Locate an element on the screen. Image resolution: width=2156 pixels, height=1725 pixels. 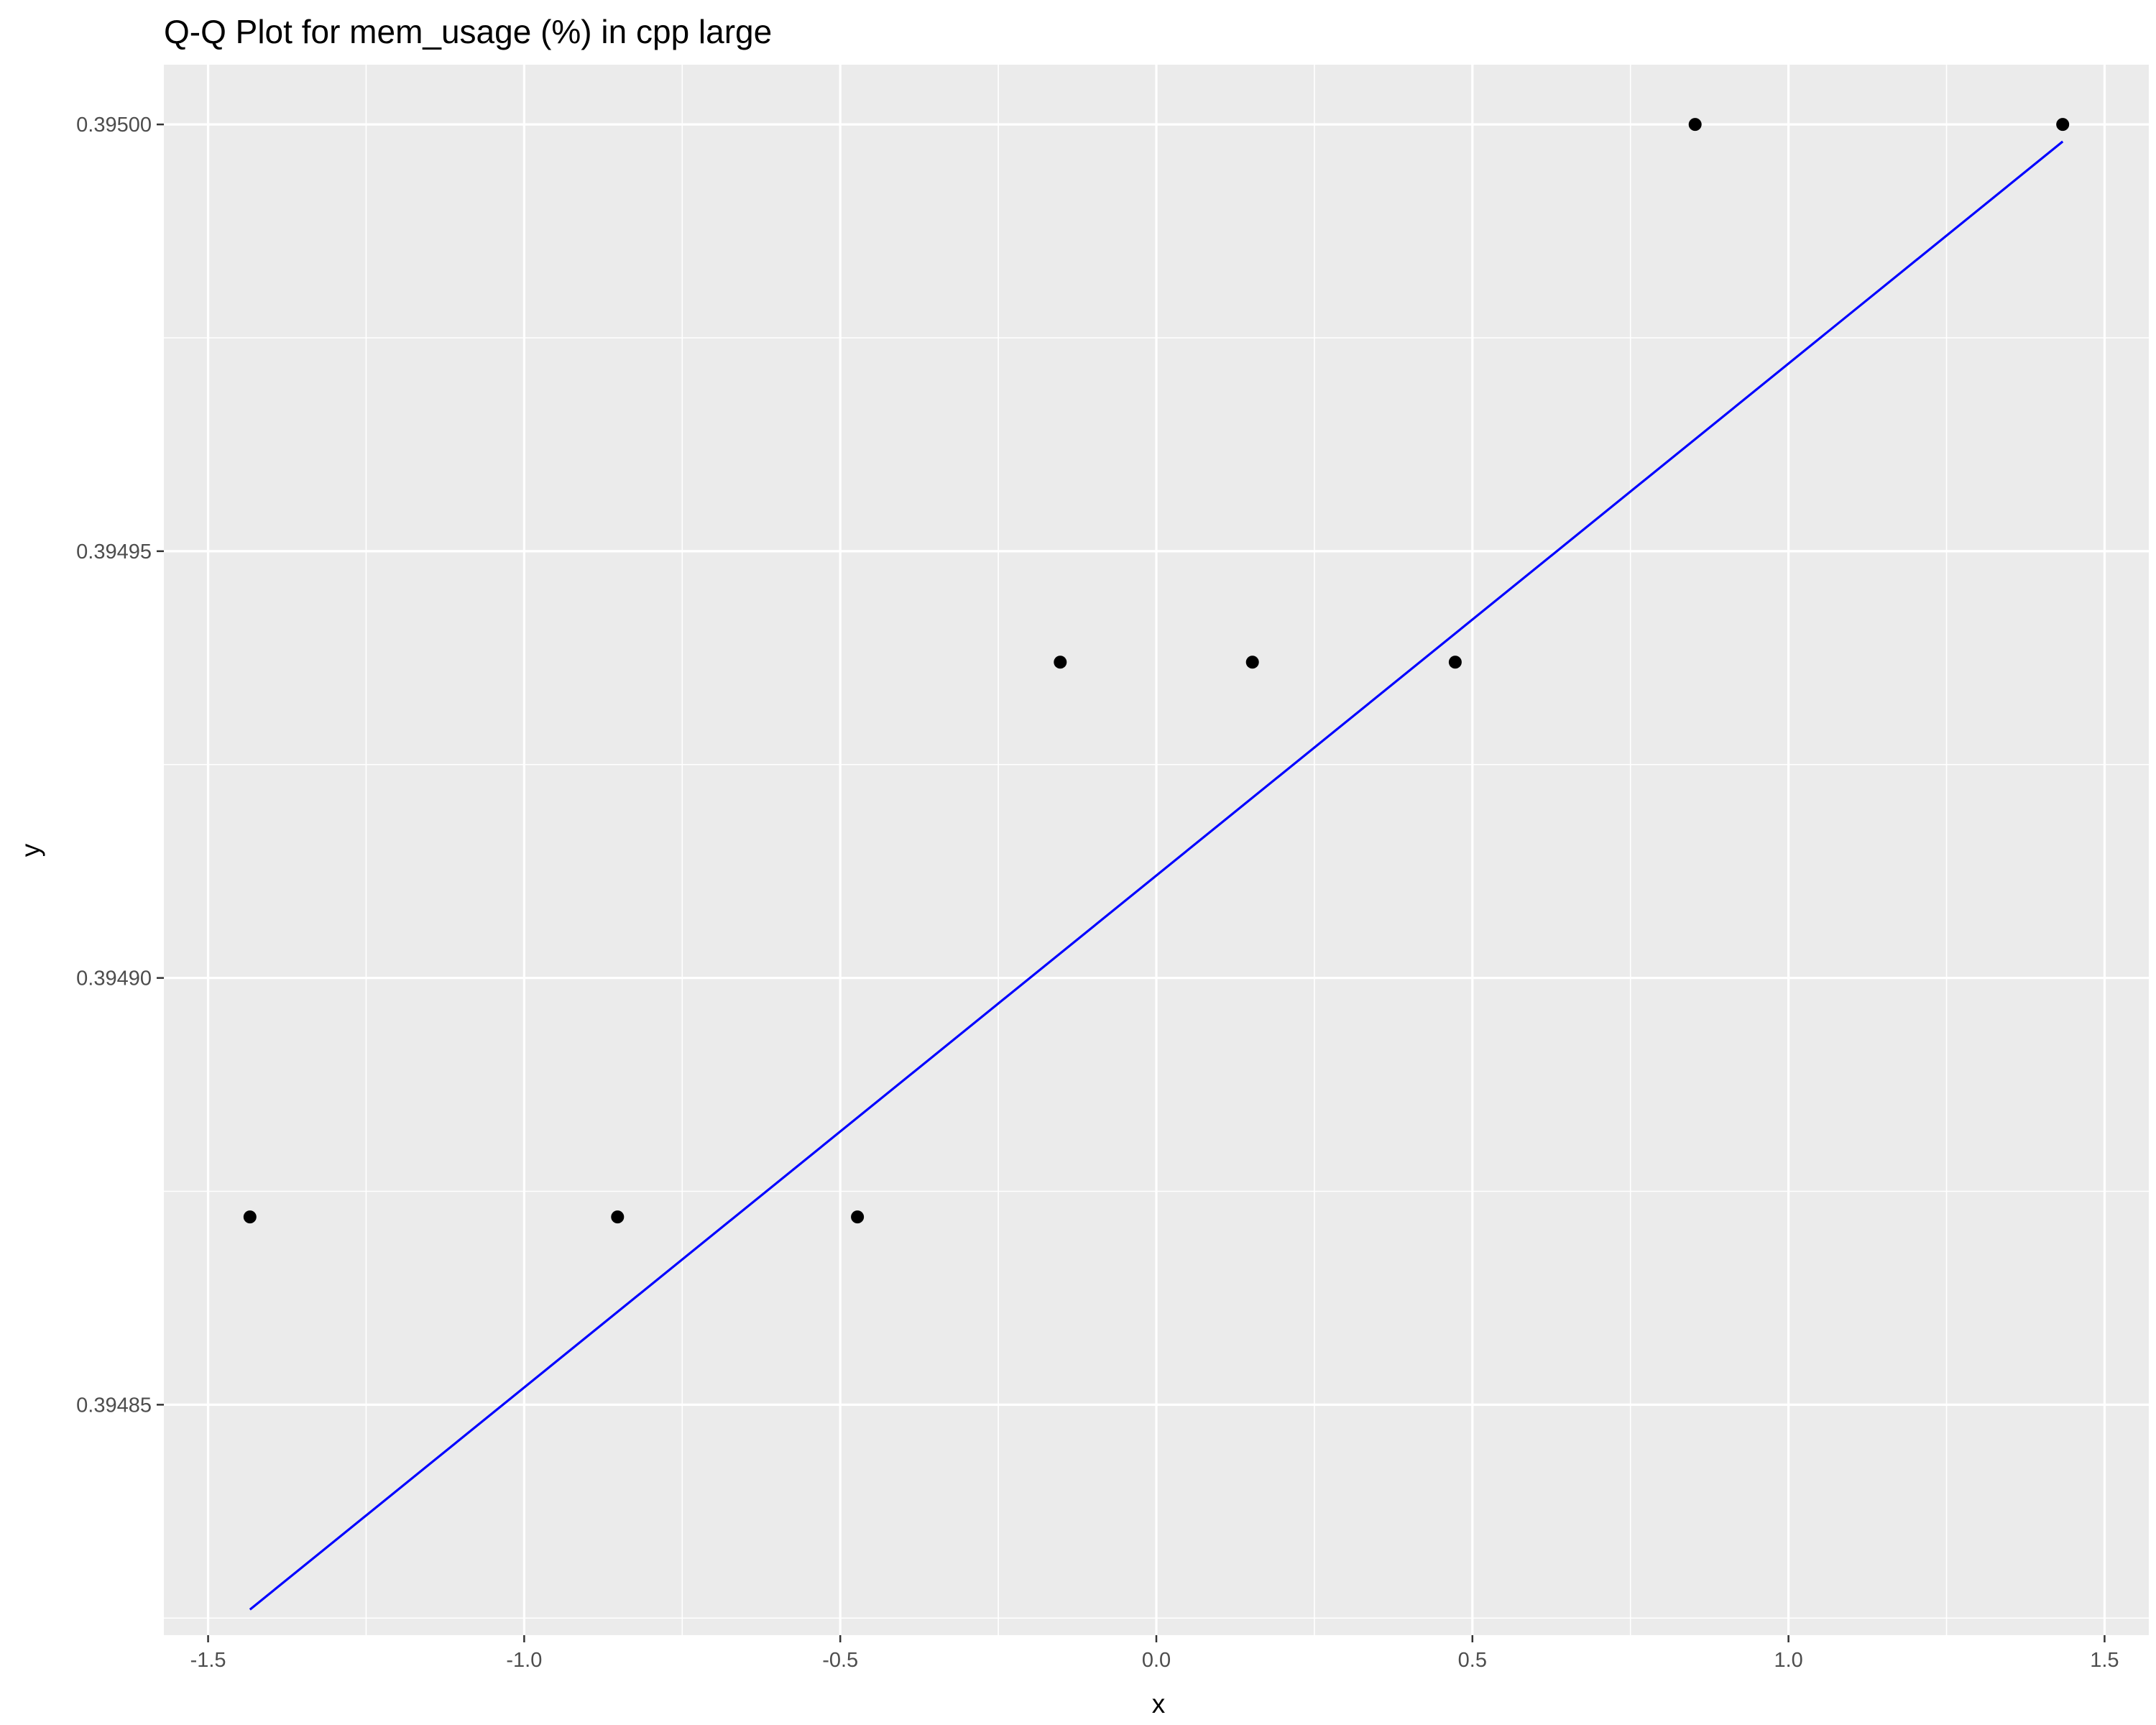
x-tick-label: 0.0 is located at coordinates (1156, 1660).